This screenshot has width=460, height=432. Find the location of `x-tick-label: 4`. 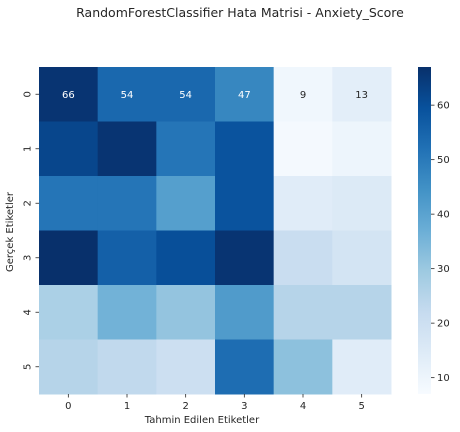

x-tick-label: 4 is located at coordinates (303, 406).